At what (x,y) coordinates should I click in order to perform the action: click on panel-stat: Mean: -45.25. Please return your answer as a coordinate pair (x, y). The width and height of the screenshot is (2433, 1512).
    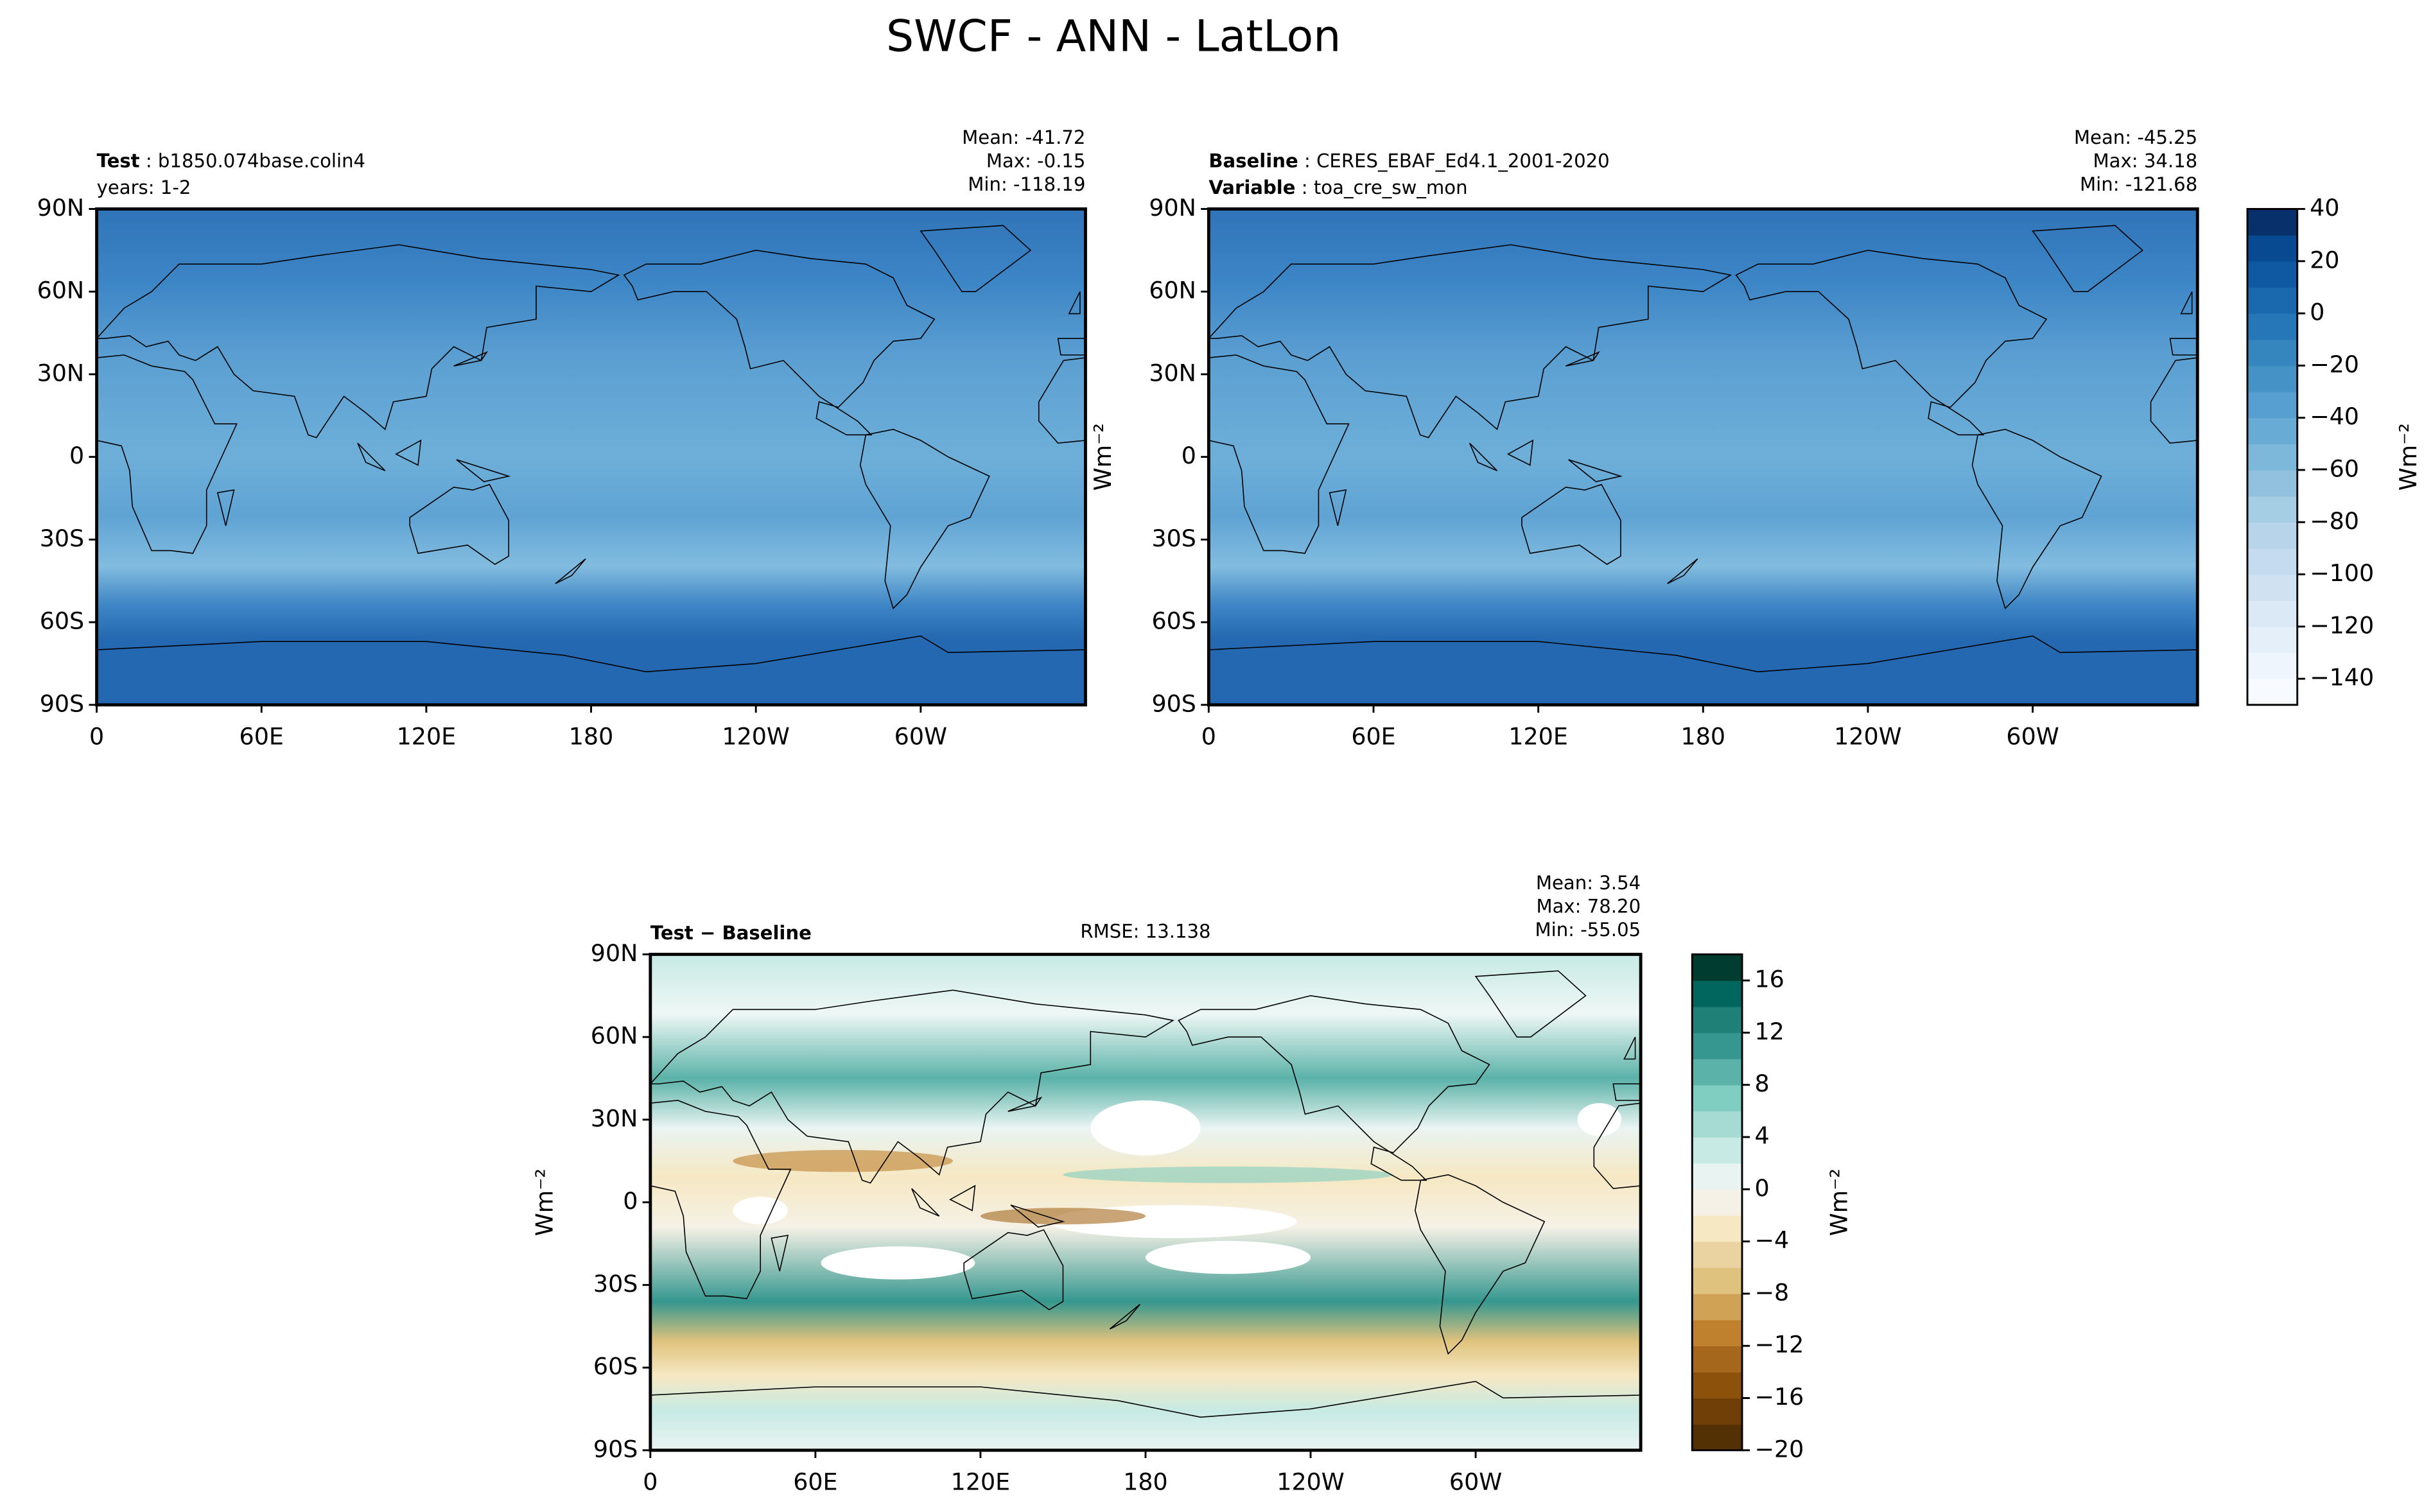
    Looking at the image, I should click on (2135, 137).